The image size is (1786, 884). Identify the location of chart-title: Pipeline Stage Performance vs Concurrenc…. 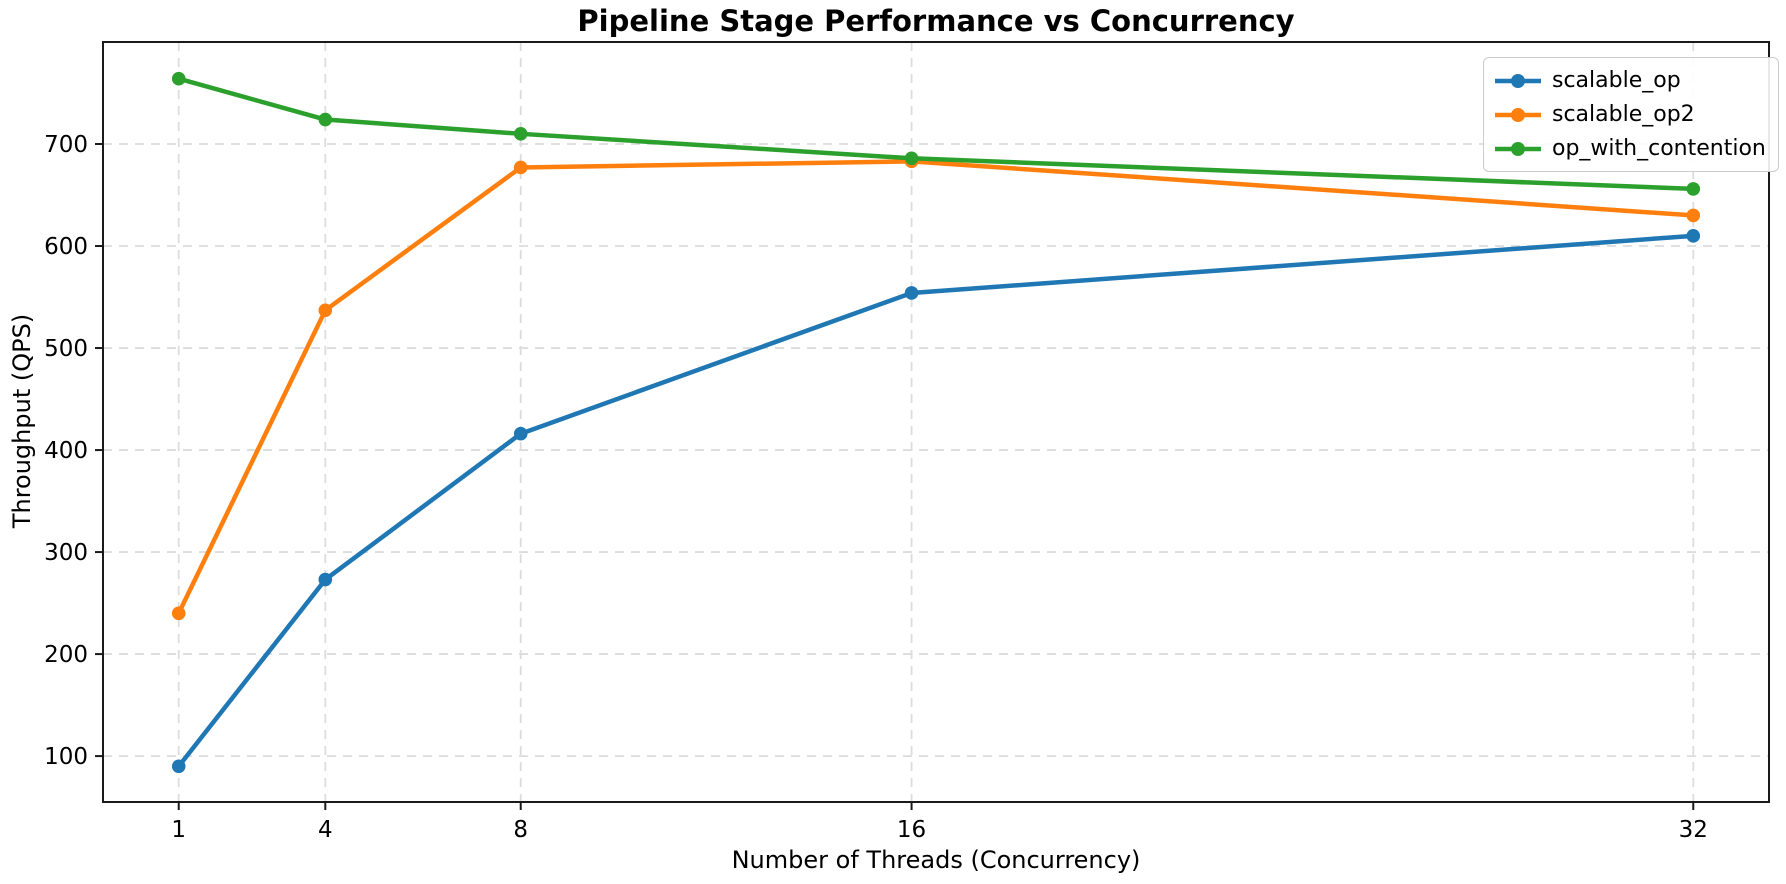
(936, 21).